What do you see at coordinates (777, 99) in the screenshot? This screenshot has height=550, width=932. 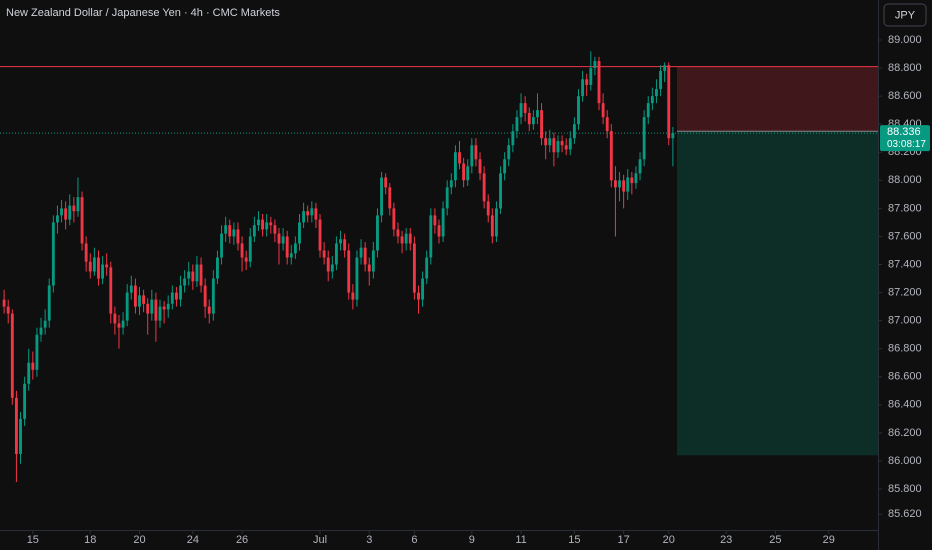 I see `stop-zone` at bounding box center [777, 99].